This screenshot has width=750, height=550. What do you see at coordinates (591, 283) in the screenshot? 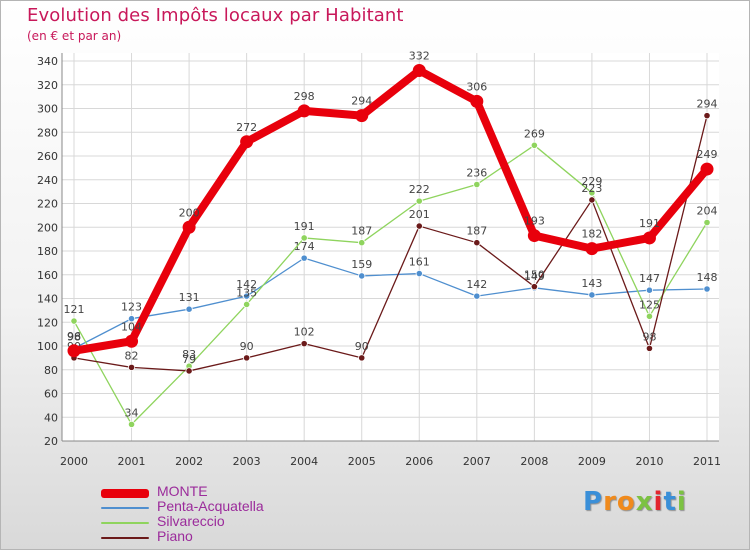
I see `data-label: 143` at bounding box center [591, 283].